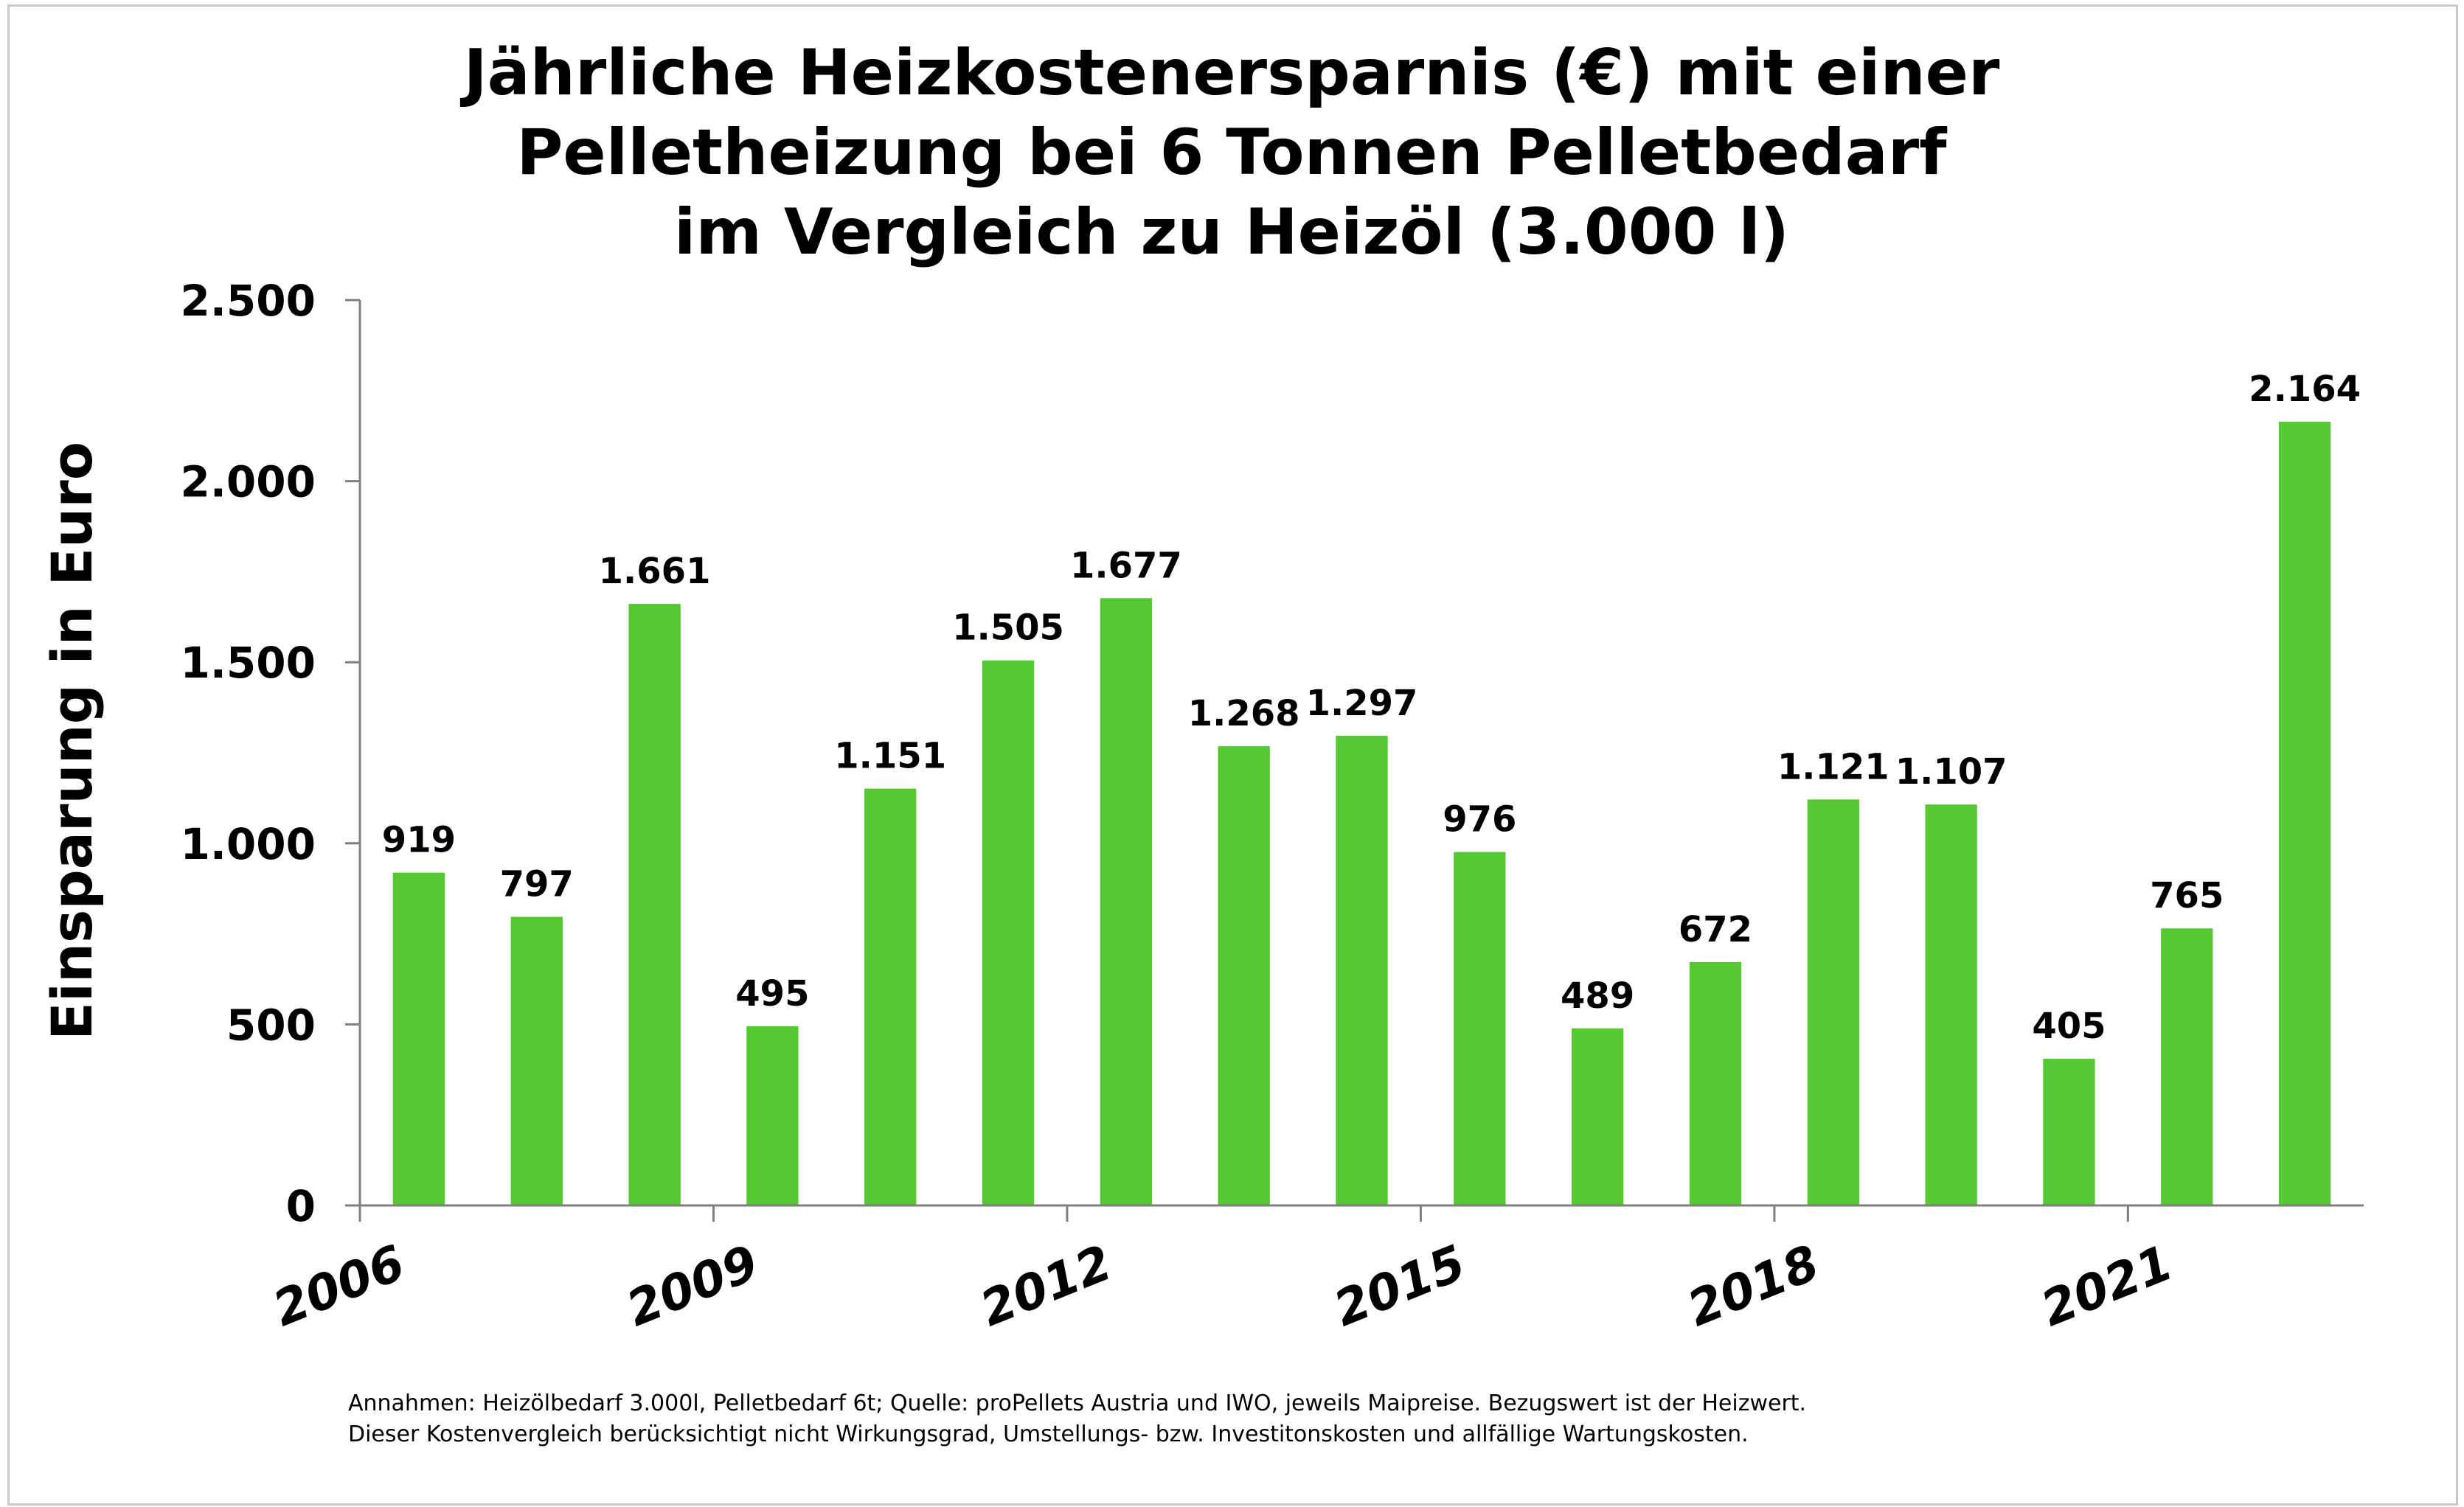 This screenshot has width=2464, height=1507. What do you see at coordinates (1951, 1004) in the screenshot?
I see `bar-2019` at bounding box center [1951, 1004].